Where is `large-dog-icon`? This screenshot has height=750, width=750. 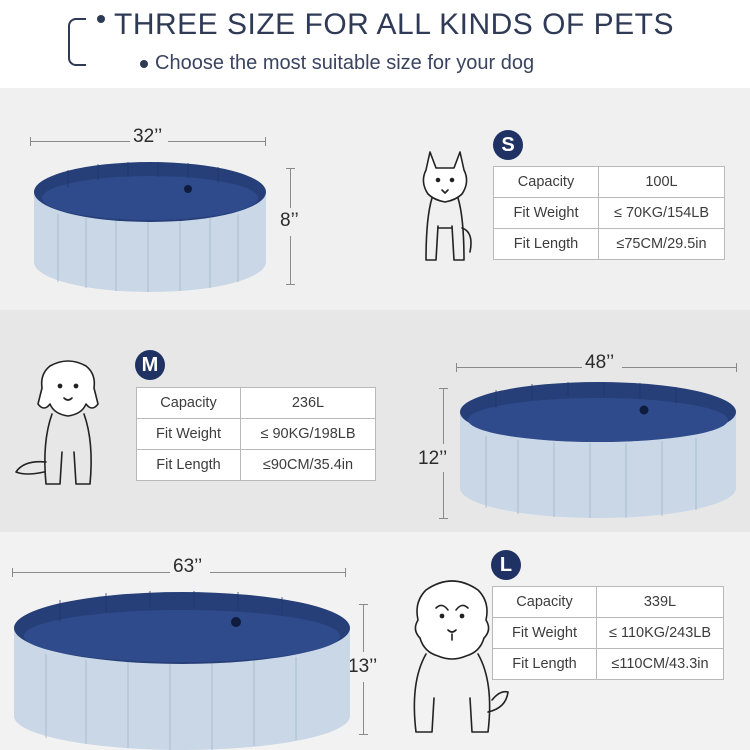
large-dog-icon is located at coordinates (461, 656).